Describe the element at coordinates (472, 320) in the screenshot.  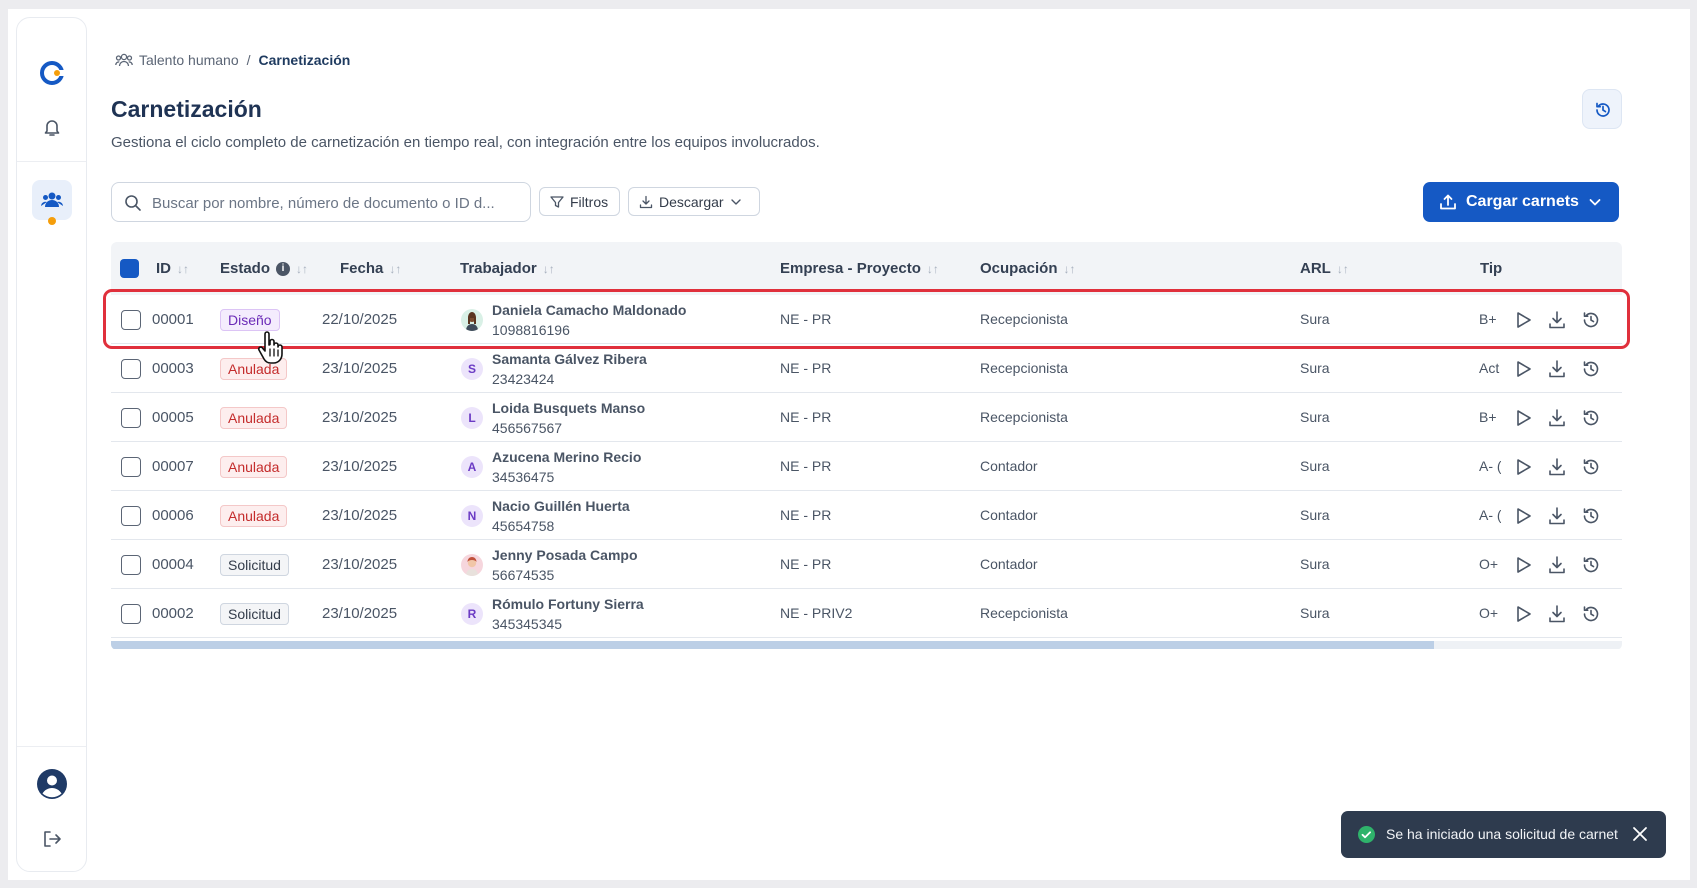
I see `avatar-photo` at that location.